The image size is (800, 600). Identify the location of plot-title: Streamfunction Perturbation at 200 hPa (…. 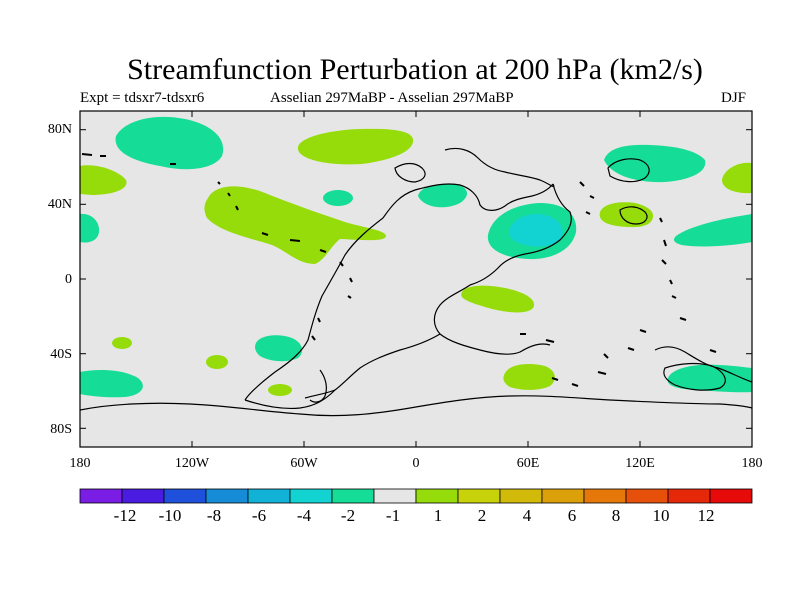
(415, 69).